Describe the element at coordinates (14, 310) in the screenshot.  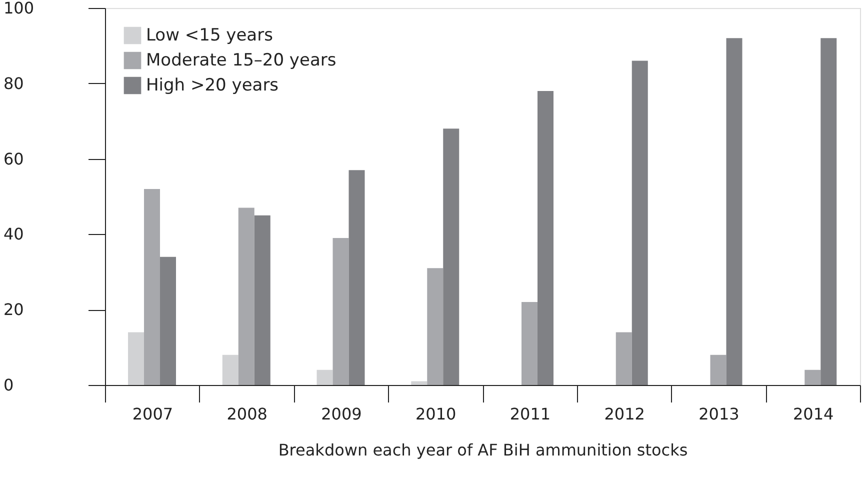
I see `y-tick-label: 20` at that location.